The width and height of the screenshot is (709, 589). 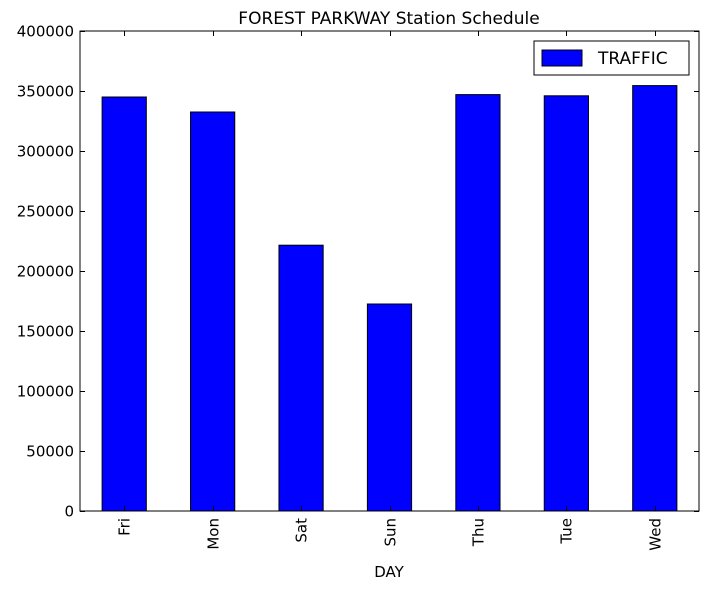 What do you see at coordinates (45, 152) in the screenshot?
I see `y-tick-label: 300000` at bounding box center [45, 152].